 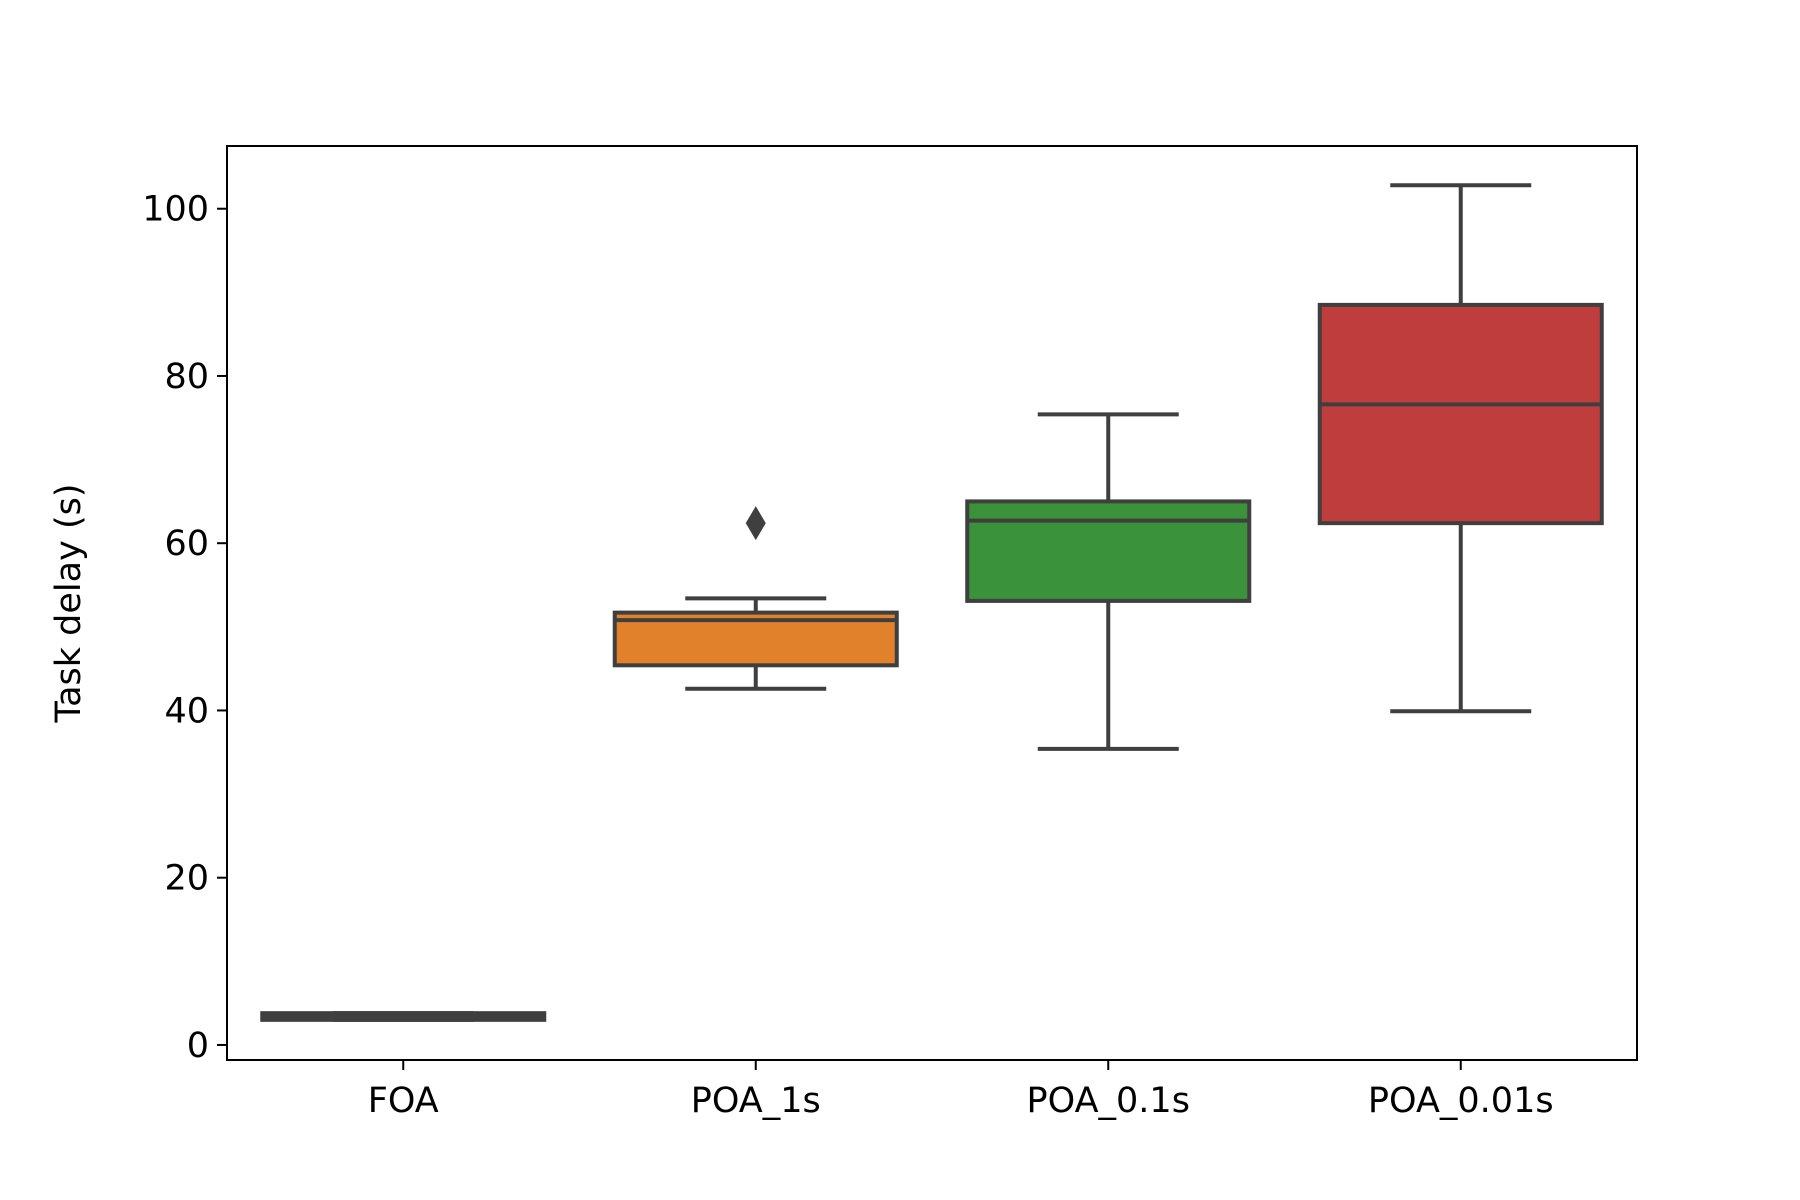 I want to click on y-tick-label: 60, so click(x=186, y=544).